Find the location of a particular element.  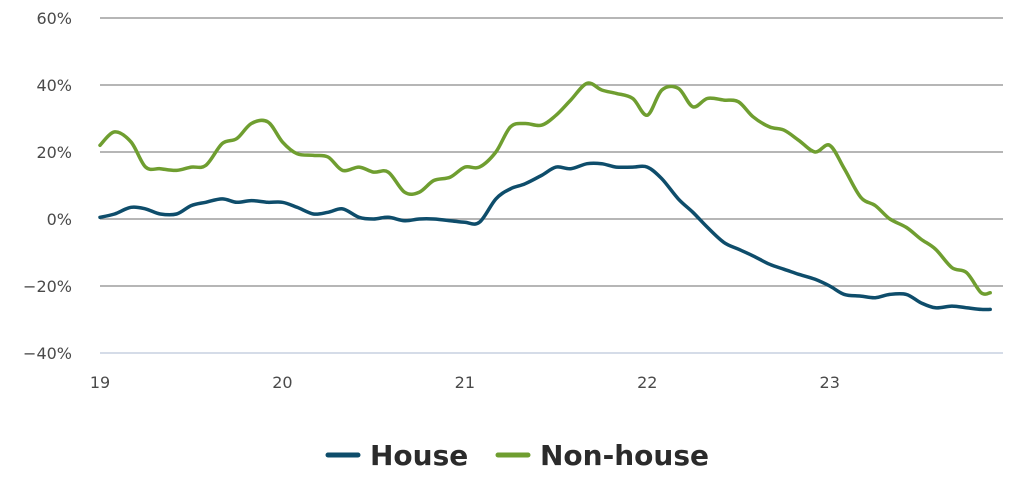

legend-item-non-house: Non-house is located at coordinates (602, 455).